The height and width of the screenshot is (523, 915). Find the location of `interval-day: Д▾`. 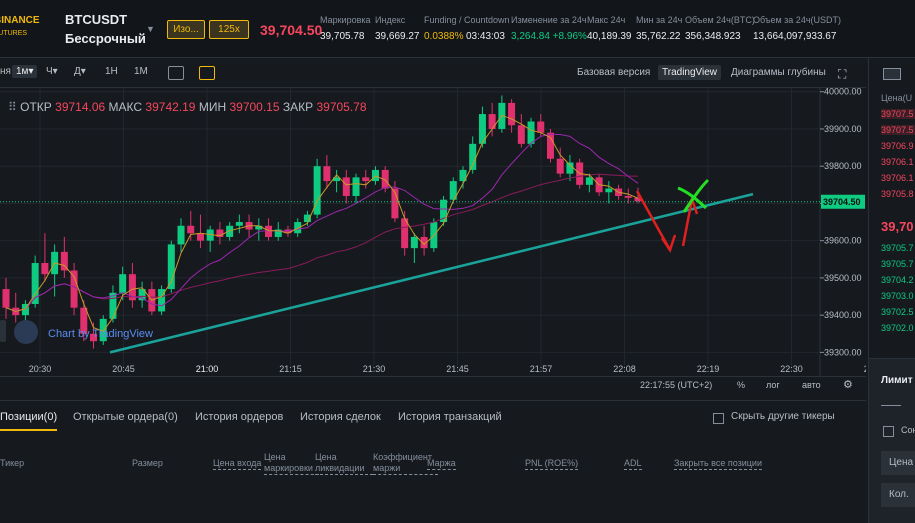

interval-day: Д▾ is located at coordinates (80, 71).